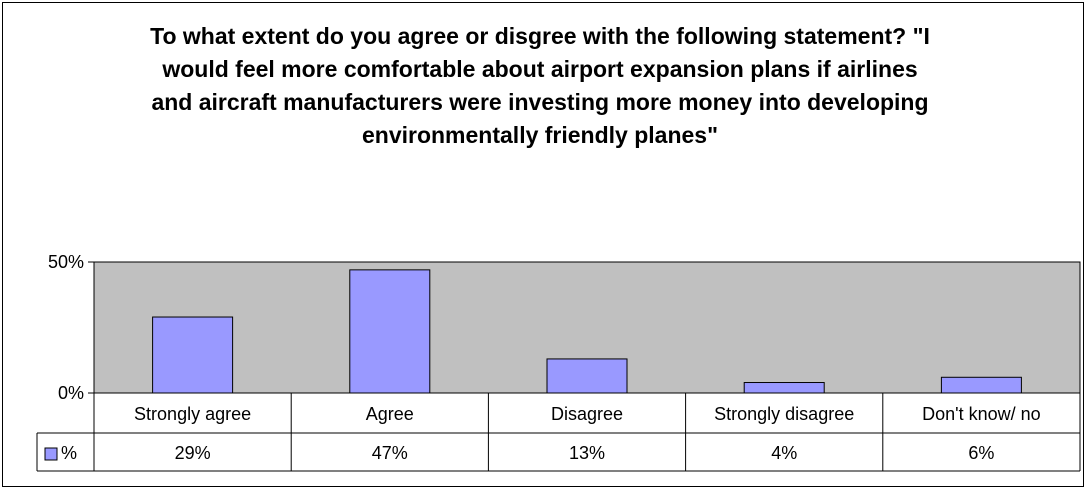 The width and height of the screenshot is (1087, 490). What do you see at coordinates (587, 414) in the screenshot?
I see `category-label: Disagree` at bounding box center [587, 414].